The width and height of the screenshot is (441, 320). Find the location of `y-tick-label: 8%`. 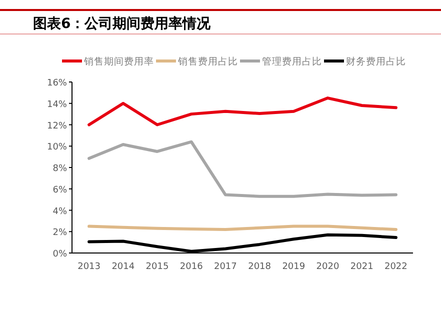

y-tick-label: 8% is located at coordinates (60, 169).